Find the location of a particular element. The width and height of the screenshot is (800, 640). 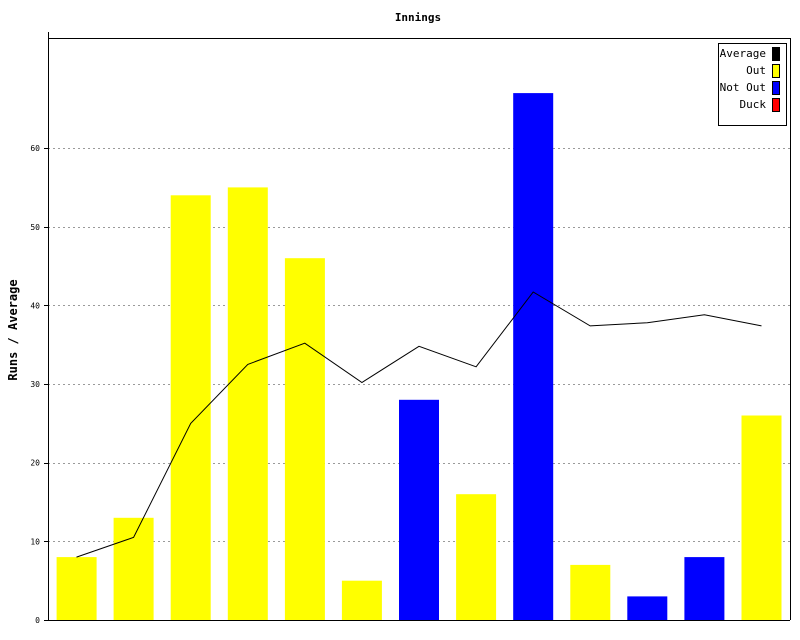

legend-label: Average is located at coordinates (743, 53).